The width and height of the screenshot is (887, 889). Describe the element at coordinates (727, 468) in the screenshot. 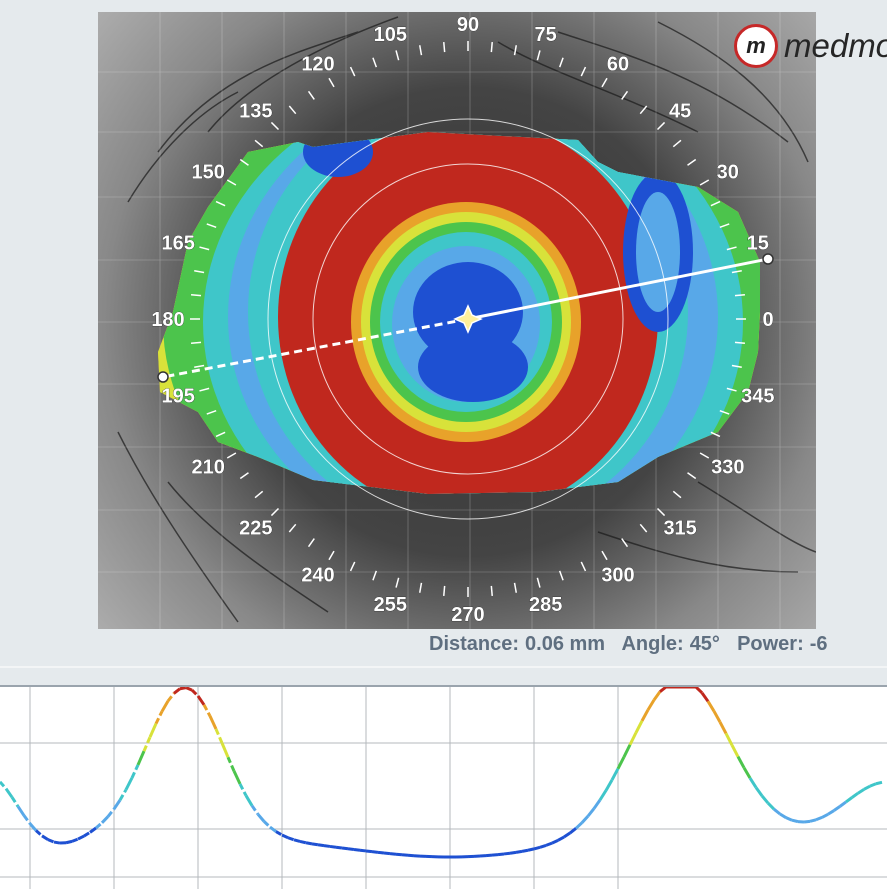

I see `angle-label-330: 330` at that location.